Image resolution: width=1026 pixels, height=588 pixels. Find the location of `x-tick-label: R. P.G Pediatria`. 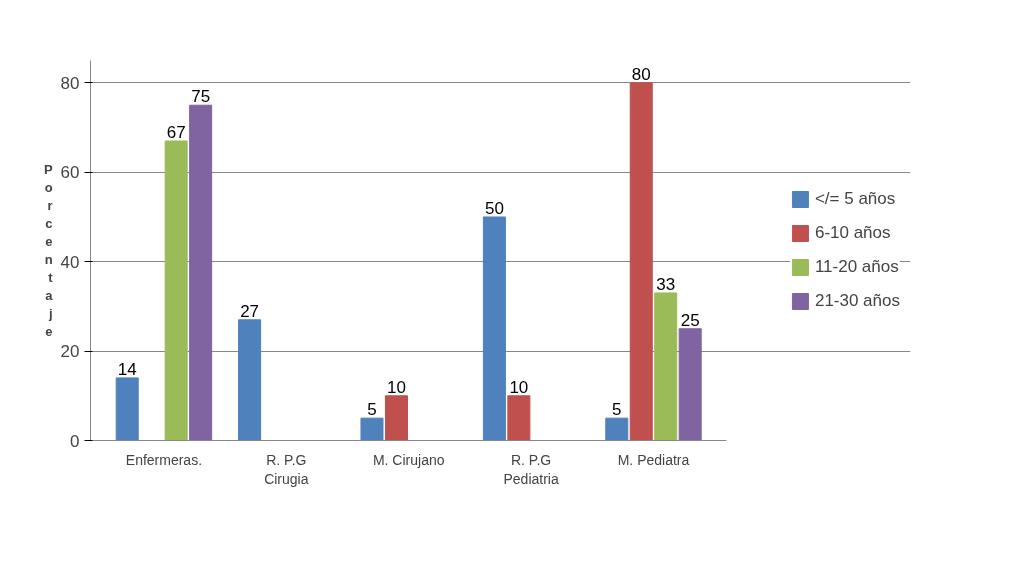

x-tick-label: R. P.G Pediatria is located at coordinates (531, 469).